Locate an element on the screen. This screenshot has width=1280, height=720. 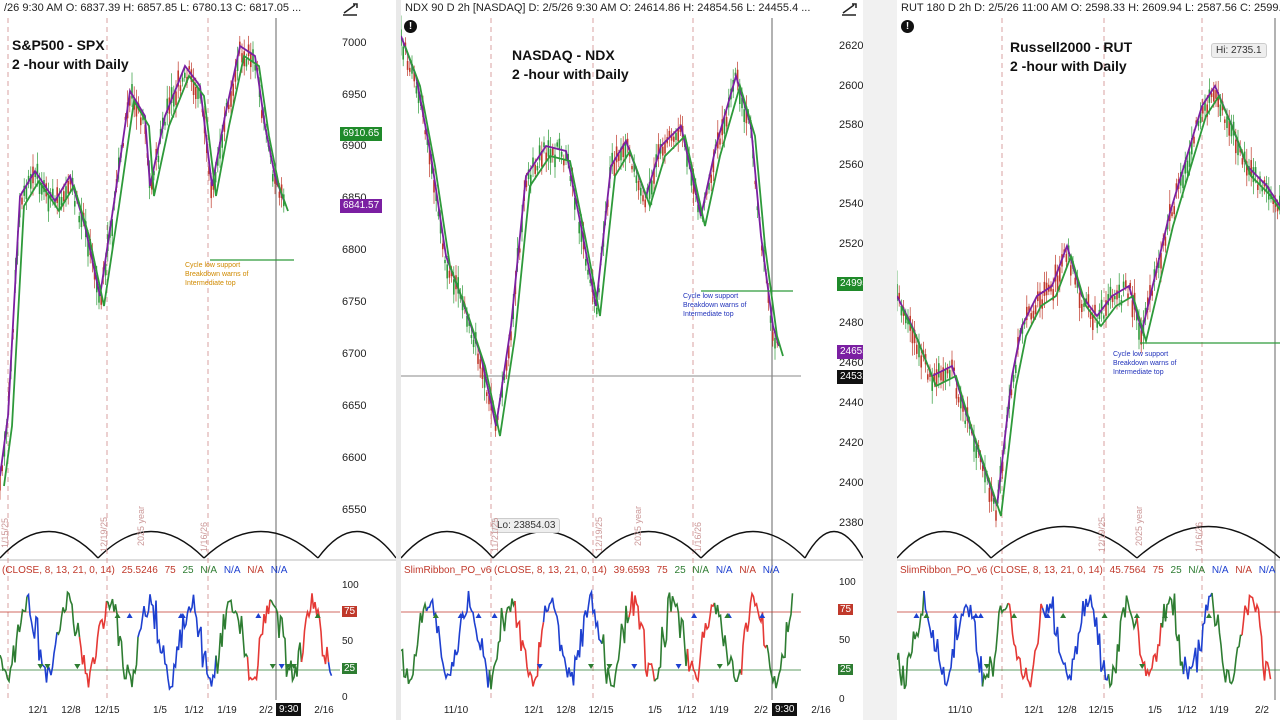
indicator-upper: 75 is located at coordinates (662, 570).